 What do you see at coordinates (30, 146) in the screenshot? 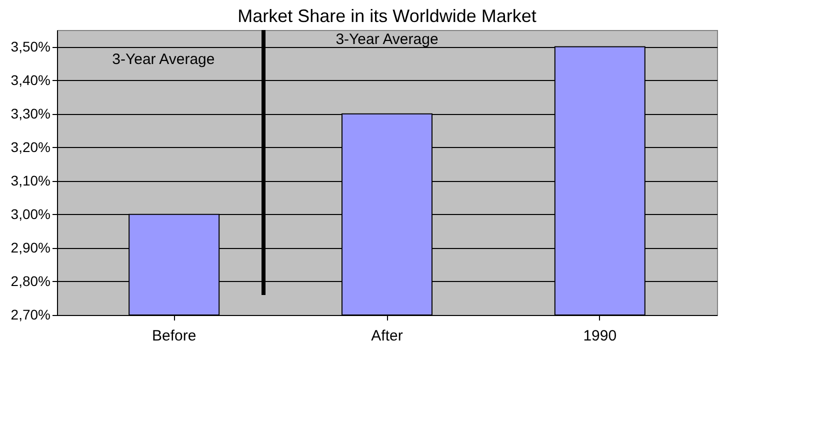
I see `y-tick-label: 3,20%` at bounding box center [30, 146].